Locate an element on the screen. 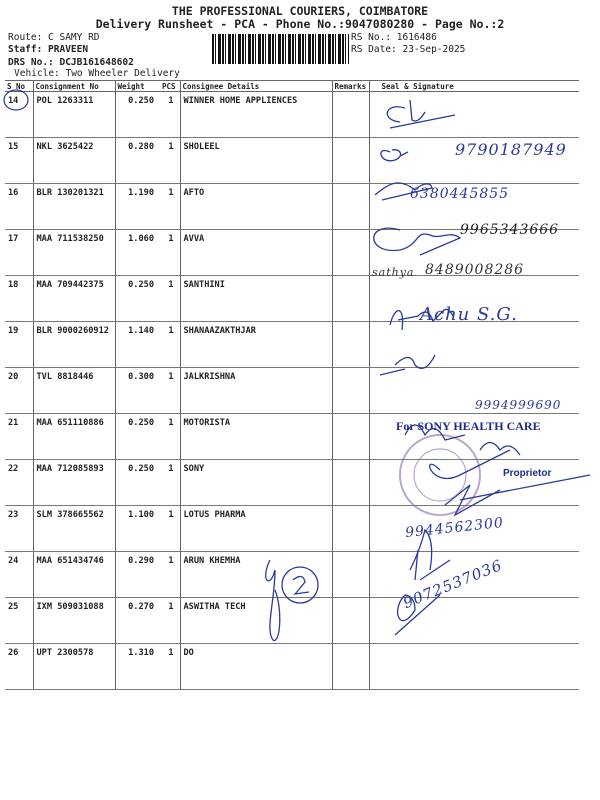 Image resolution: width=600 pixels, height=800 pixels. cell-consignment: MAA 712085893 is located at coordinates (73, 482).